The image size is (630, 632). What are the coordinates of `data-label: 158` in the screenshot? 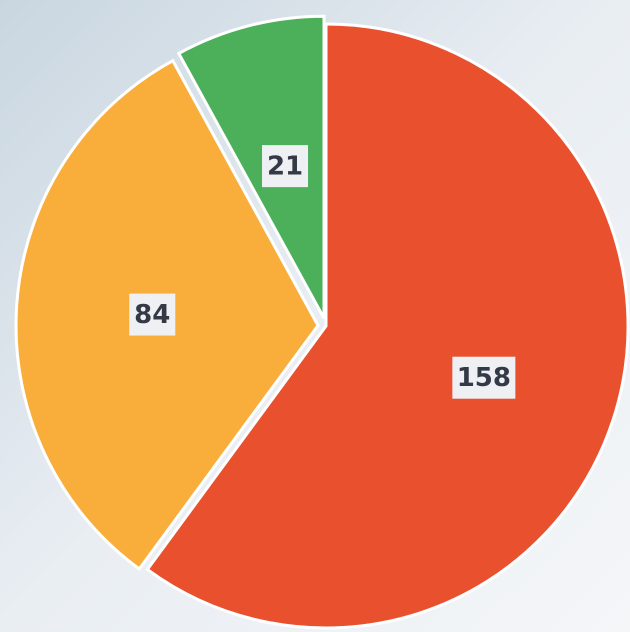 It's located at (484, 378).